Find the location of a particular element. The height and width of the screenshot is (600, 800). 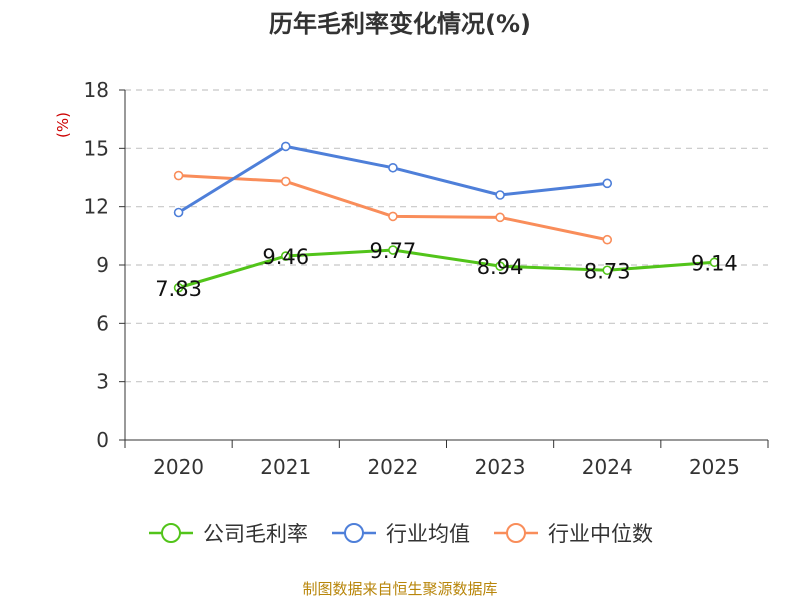

y-tick-label: 0 is located at coordinates (102, 440).